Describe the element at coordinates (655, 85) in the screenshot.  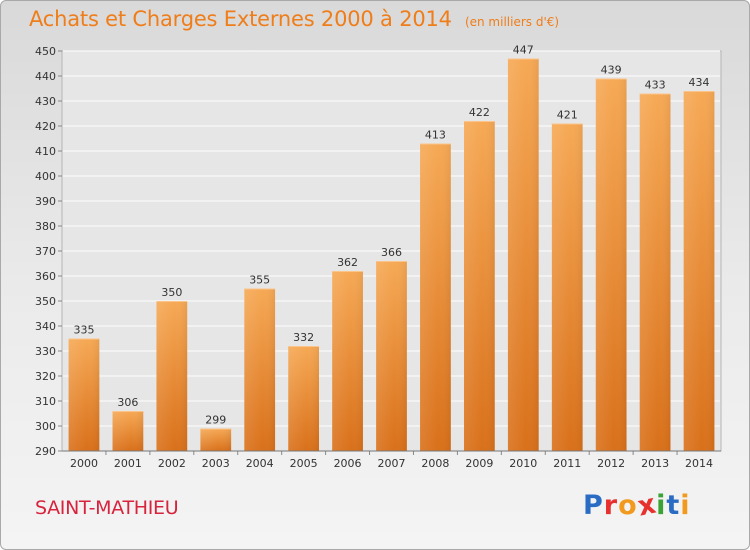
I see `data-label: 433` at that location.